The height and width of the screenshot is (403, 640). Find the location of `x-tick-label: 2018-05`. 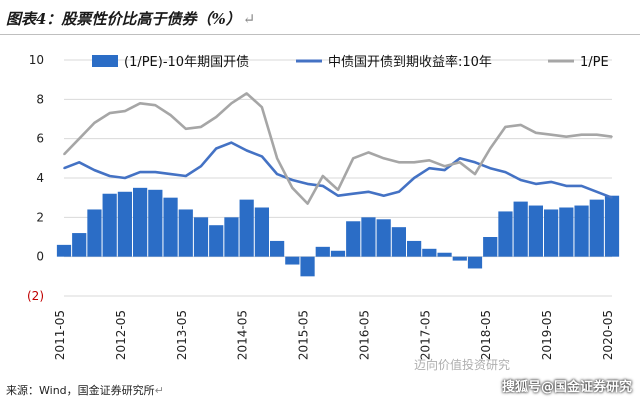

x-tick-label: 2018-05 is located at coordinates (486, 335).